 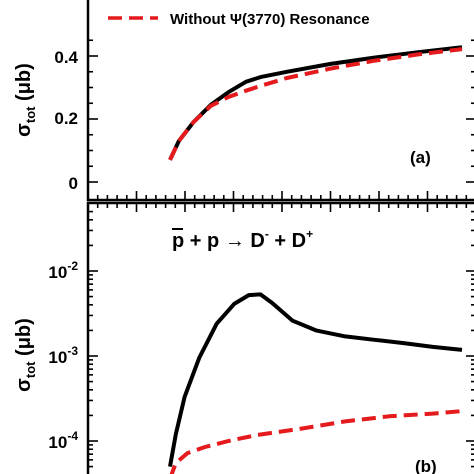 I want to click on b-y-axis-label: σtot (μb), so click(x=25, y=355).